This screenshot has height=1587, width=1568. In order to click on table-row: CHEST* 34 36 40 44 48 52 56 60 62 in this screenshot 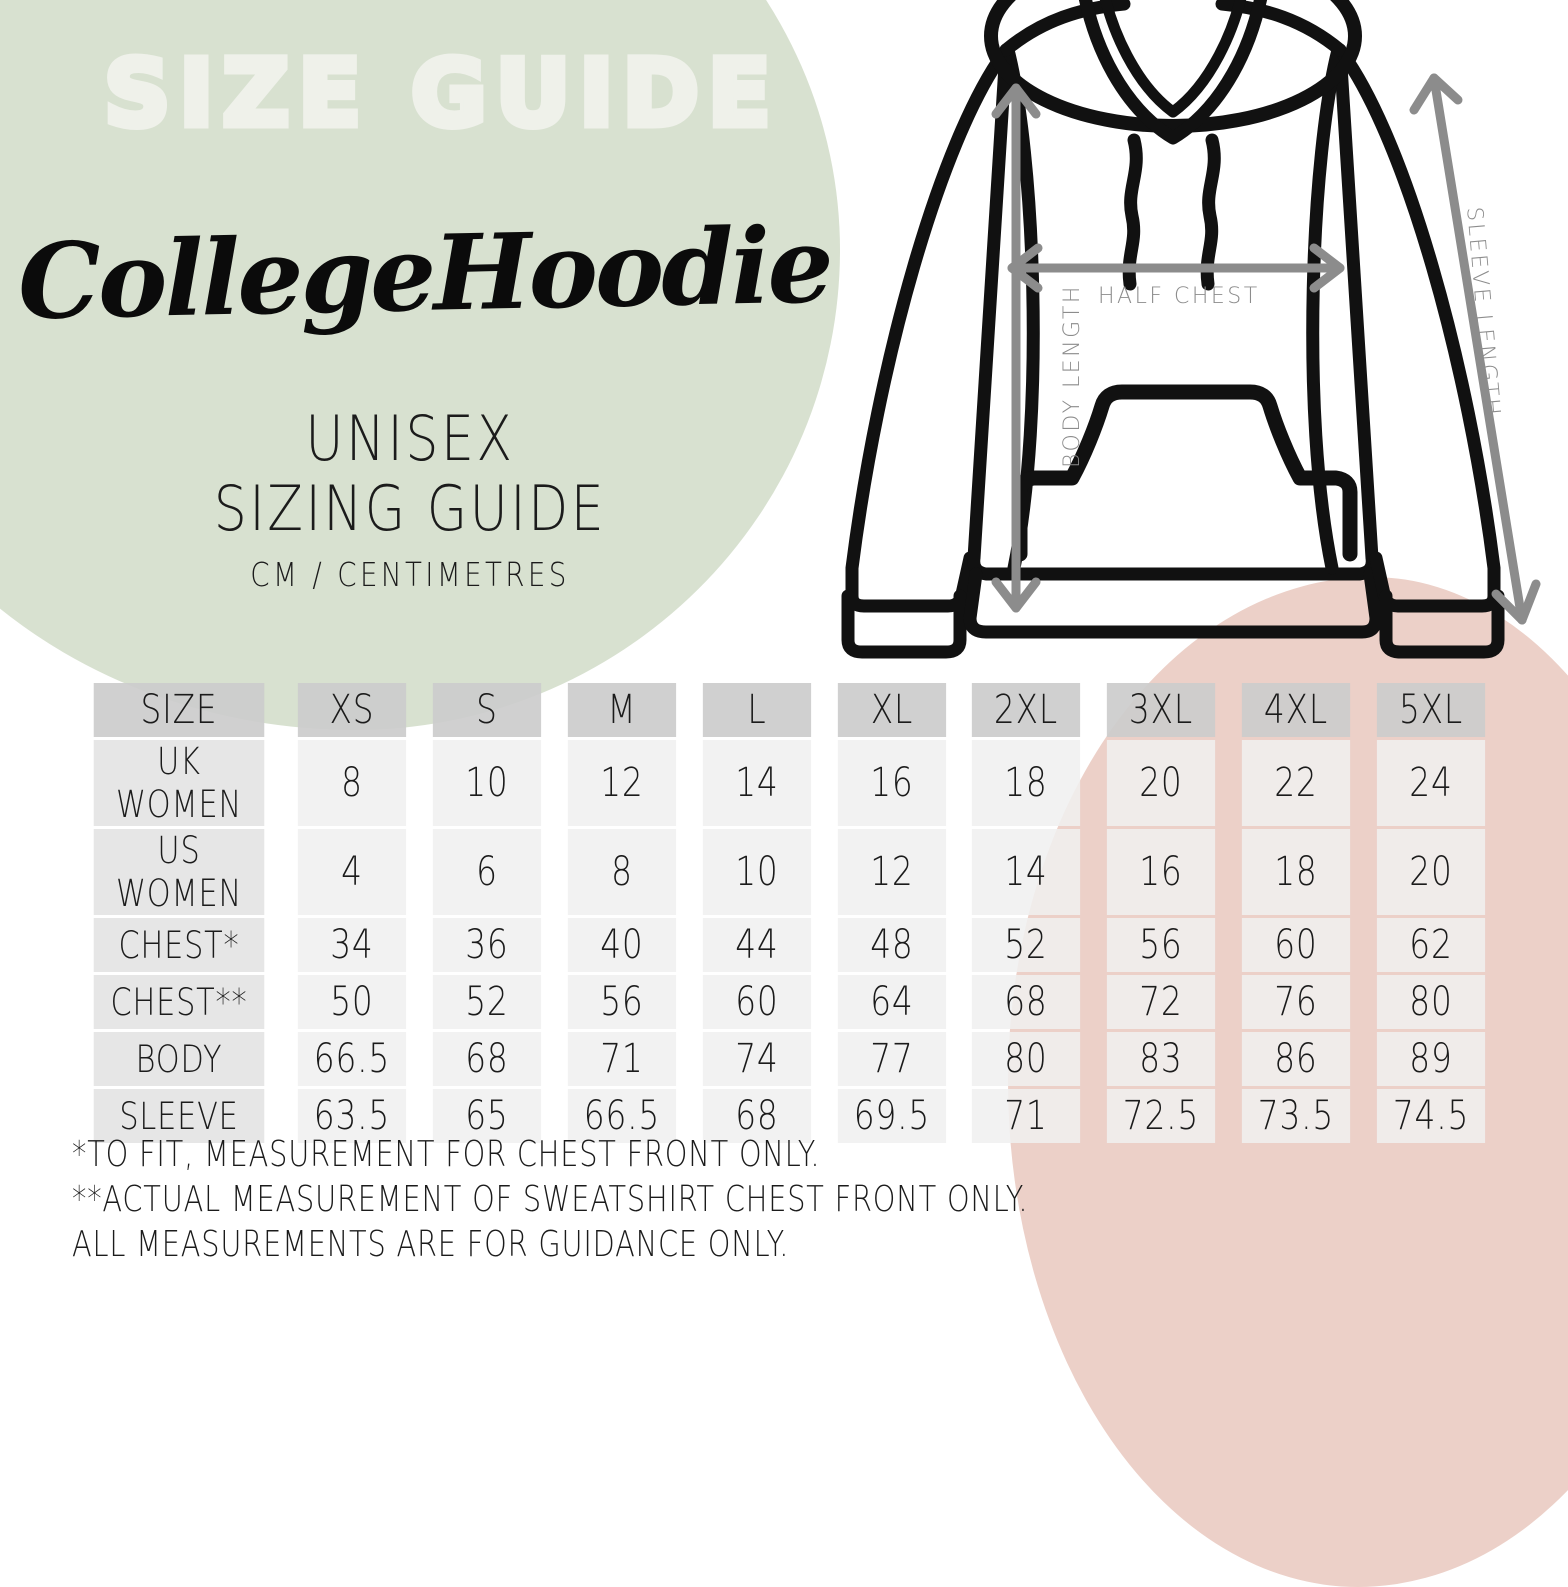, I will do `click(786, 945)`.